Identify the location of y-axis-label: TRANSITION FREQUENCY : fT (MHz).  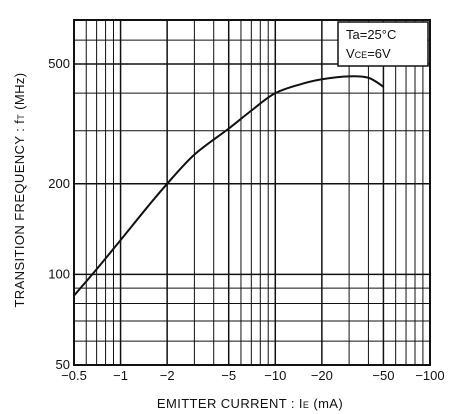
(19, 189).